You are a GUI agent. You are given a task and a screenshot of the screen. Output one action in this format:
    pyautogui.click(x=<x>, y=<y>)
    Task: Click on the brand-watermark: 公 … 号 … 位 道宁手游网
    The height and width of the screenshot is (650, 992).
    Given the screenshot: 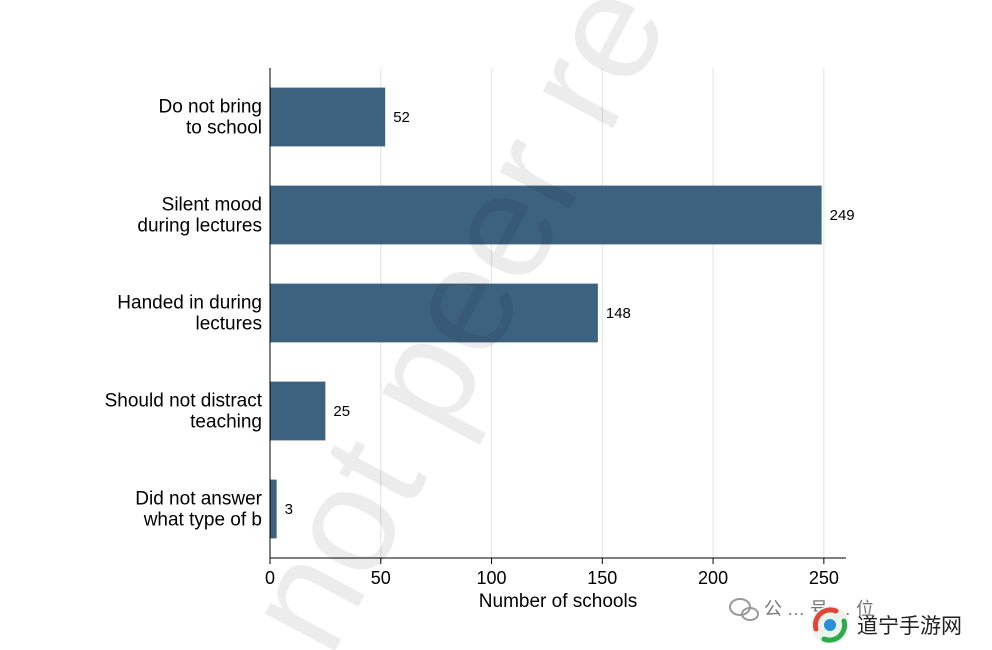 What is the action you would take?
    pyautogui.click(x=845, y=621)
    